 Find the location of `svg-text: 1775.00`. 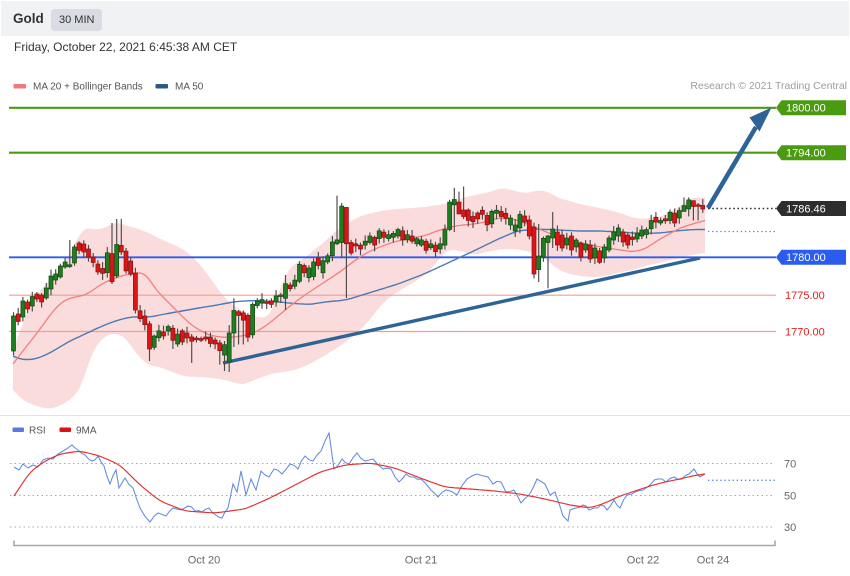

svg-text: 1775.00 is located at coordinates (805, 296).